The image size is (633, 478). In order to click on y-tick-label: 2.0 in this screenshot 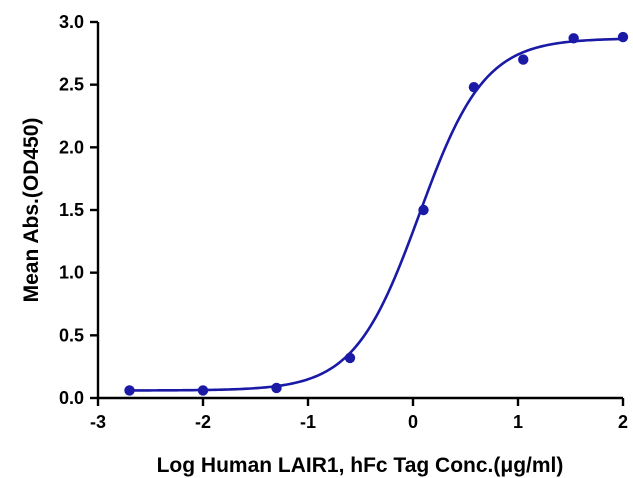, I will do `click(71, 147)`.